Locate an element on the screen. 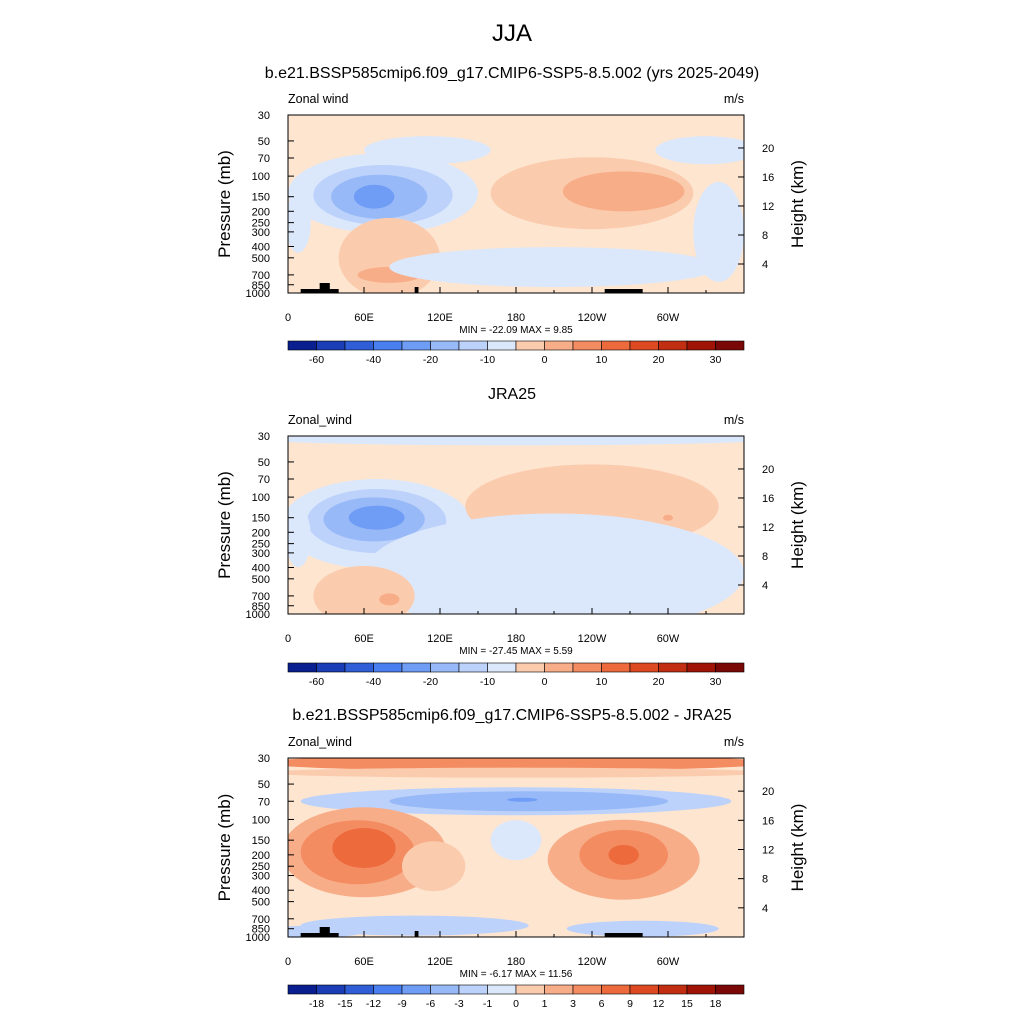  colorbar-label: 20 is located at coordinates (659, 682).